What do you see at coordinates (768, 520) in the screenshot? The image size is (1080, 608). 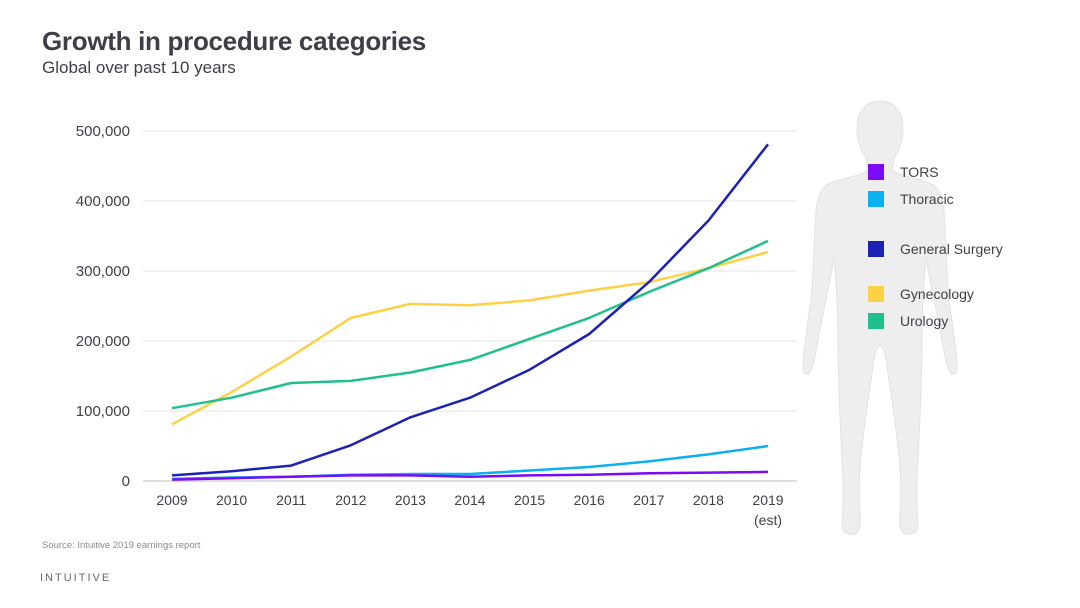 I see `x-tick-sublabel: (est)` at bounding box center [768, 520].